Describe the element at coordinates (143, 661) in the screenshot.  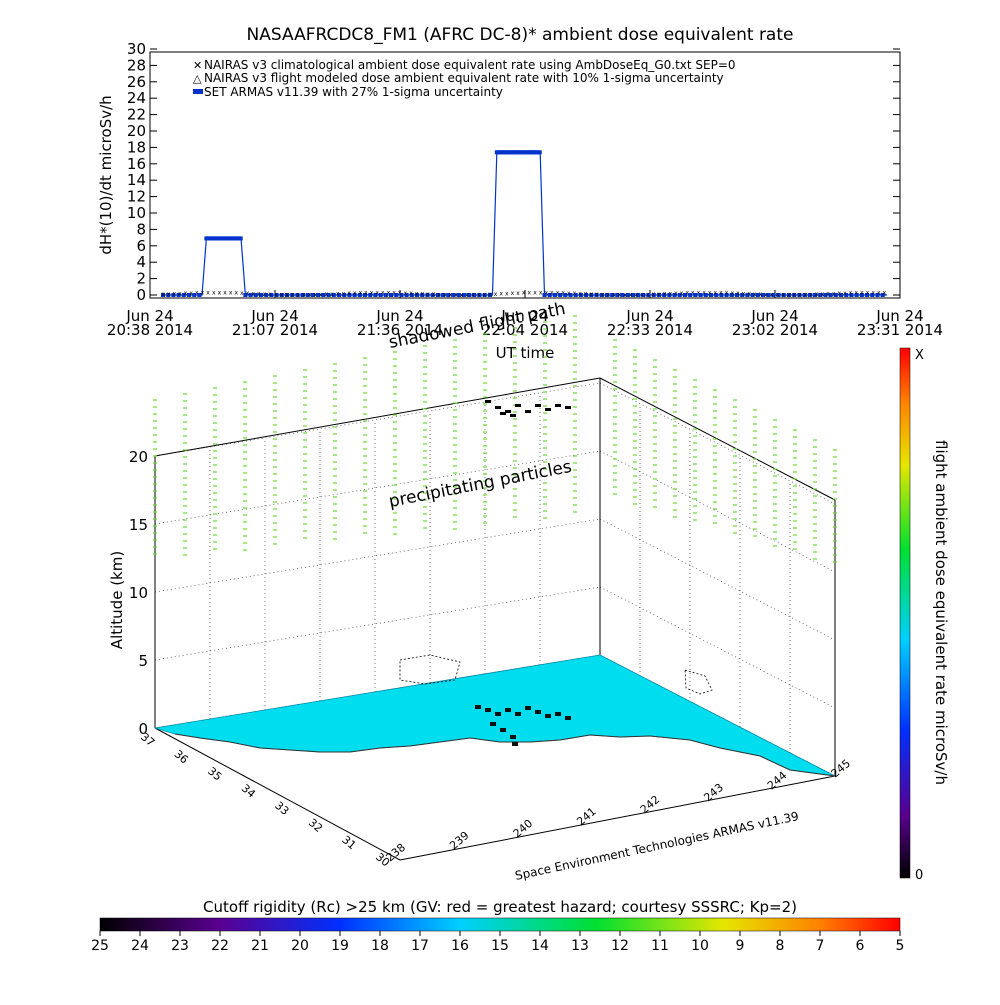
I see `altitude-tick-label: 5` at that location.